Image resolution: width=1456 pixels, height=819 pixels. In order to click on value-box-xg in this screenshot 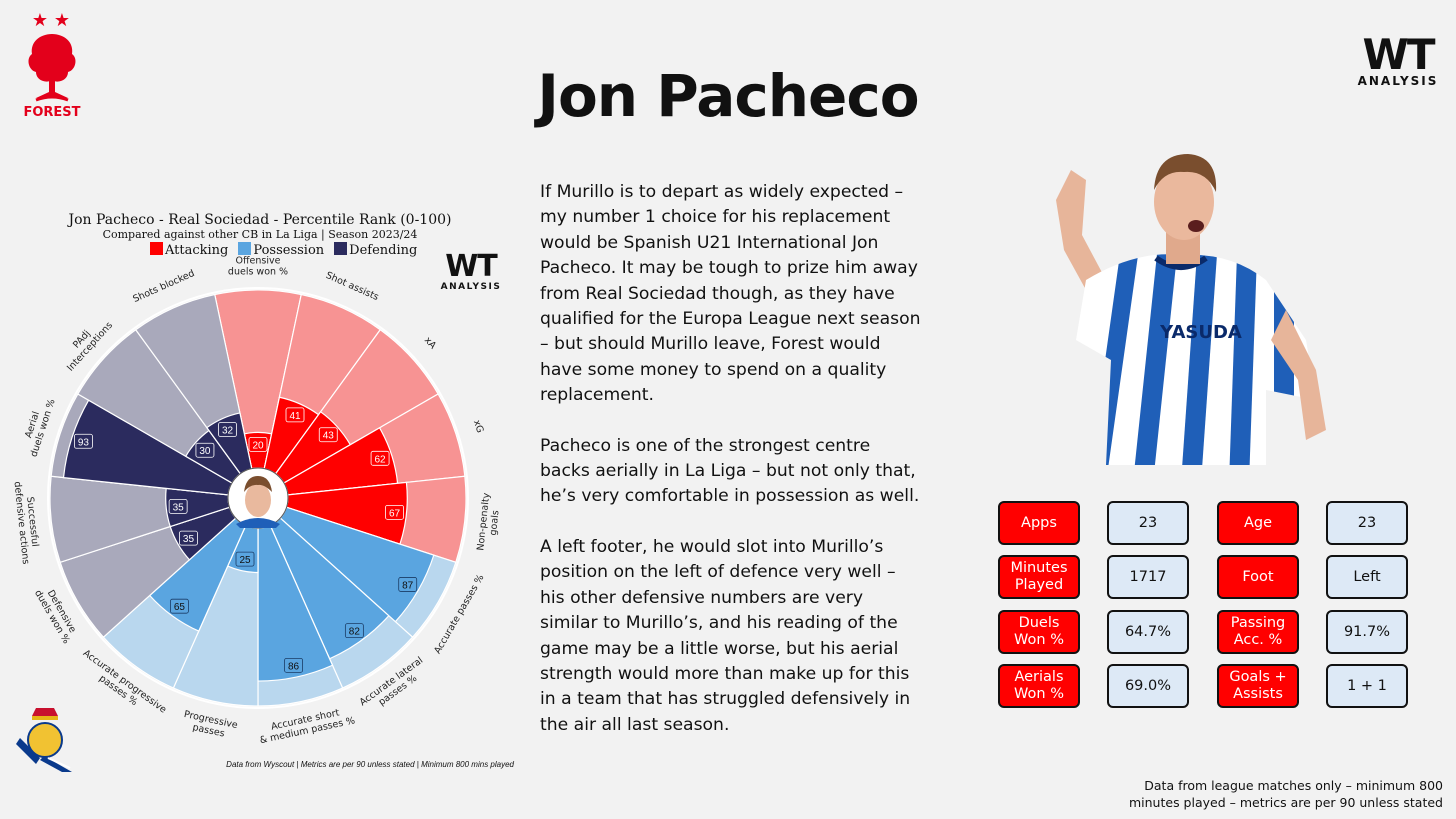, I will do `click(380, 458)`.